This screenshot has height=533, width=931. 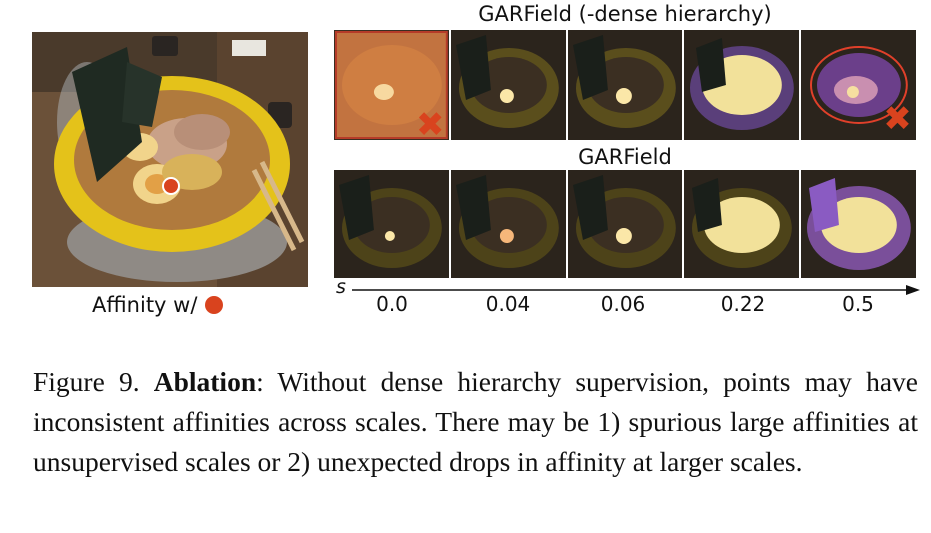 What do you see at coordinates (858, 224) in the screenshot?
I see `garfield-tile-s05` at bounding box center [858, 224].